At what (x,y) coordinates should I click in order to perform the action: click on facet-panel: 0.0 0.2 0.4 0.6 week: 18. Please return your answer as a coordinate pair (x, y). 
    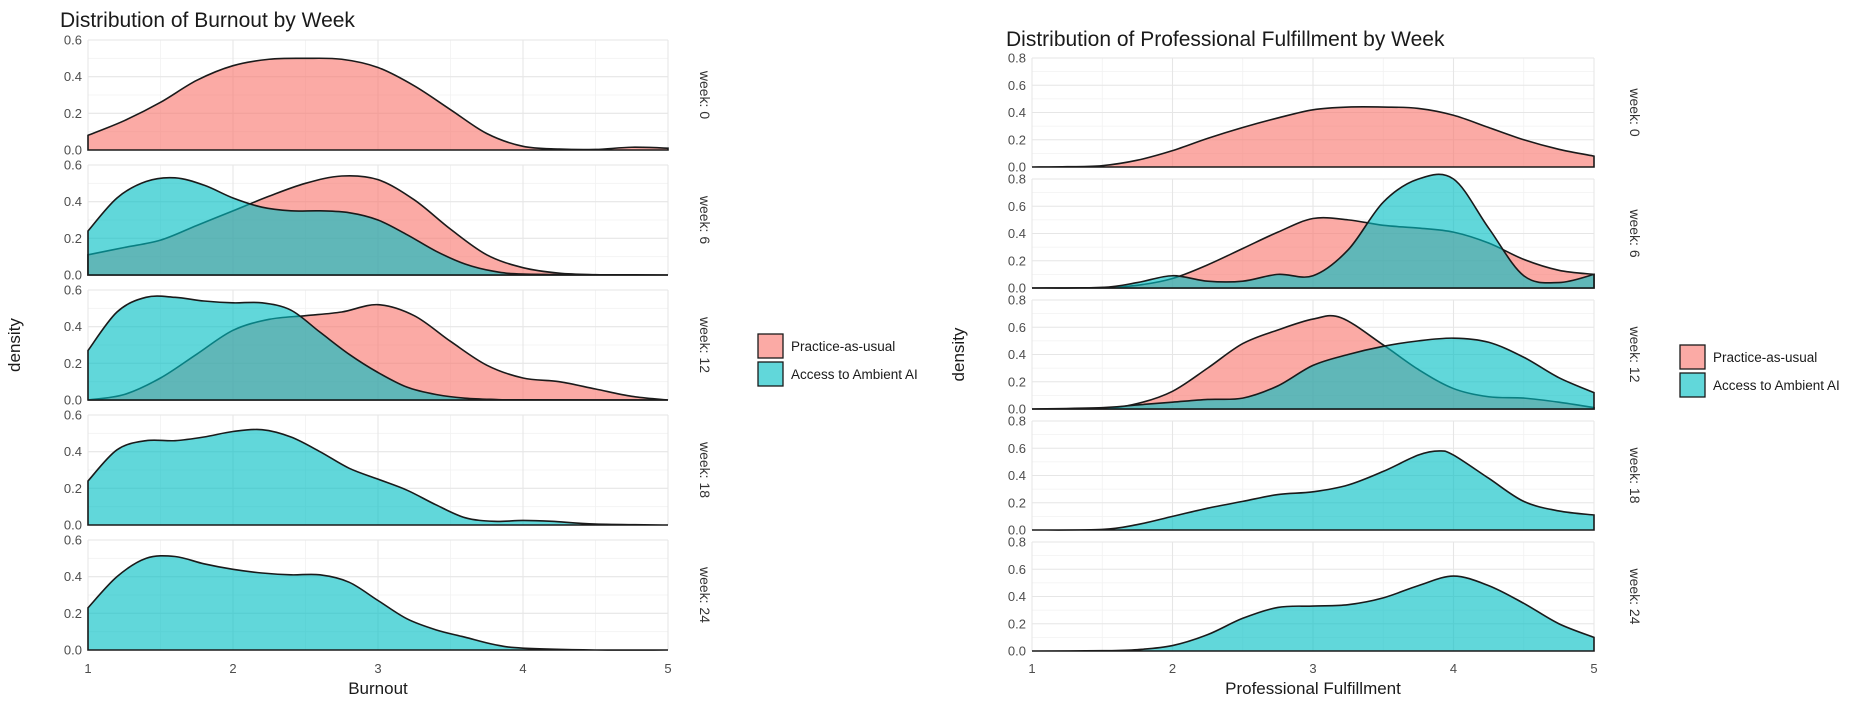
    Looking at the image, I should click on (388, 470).